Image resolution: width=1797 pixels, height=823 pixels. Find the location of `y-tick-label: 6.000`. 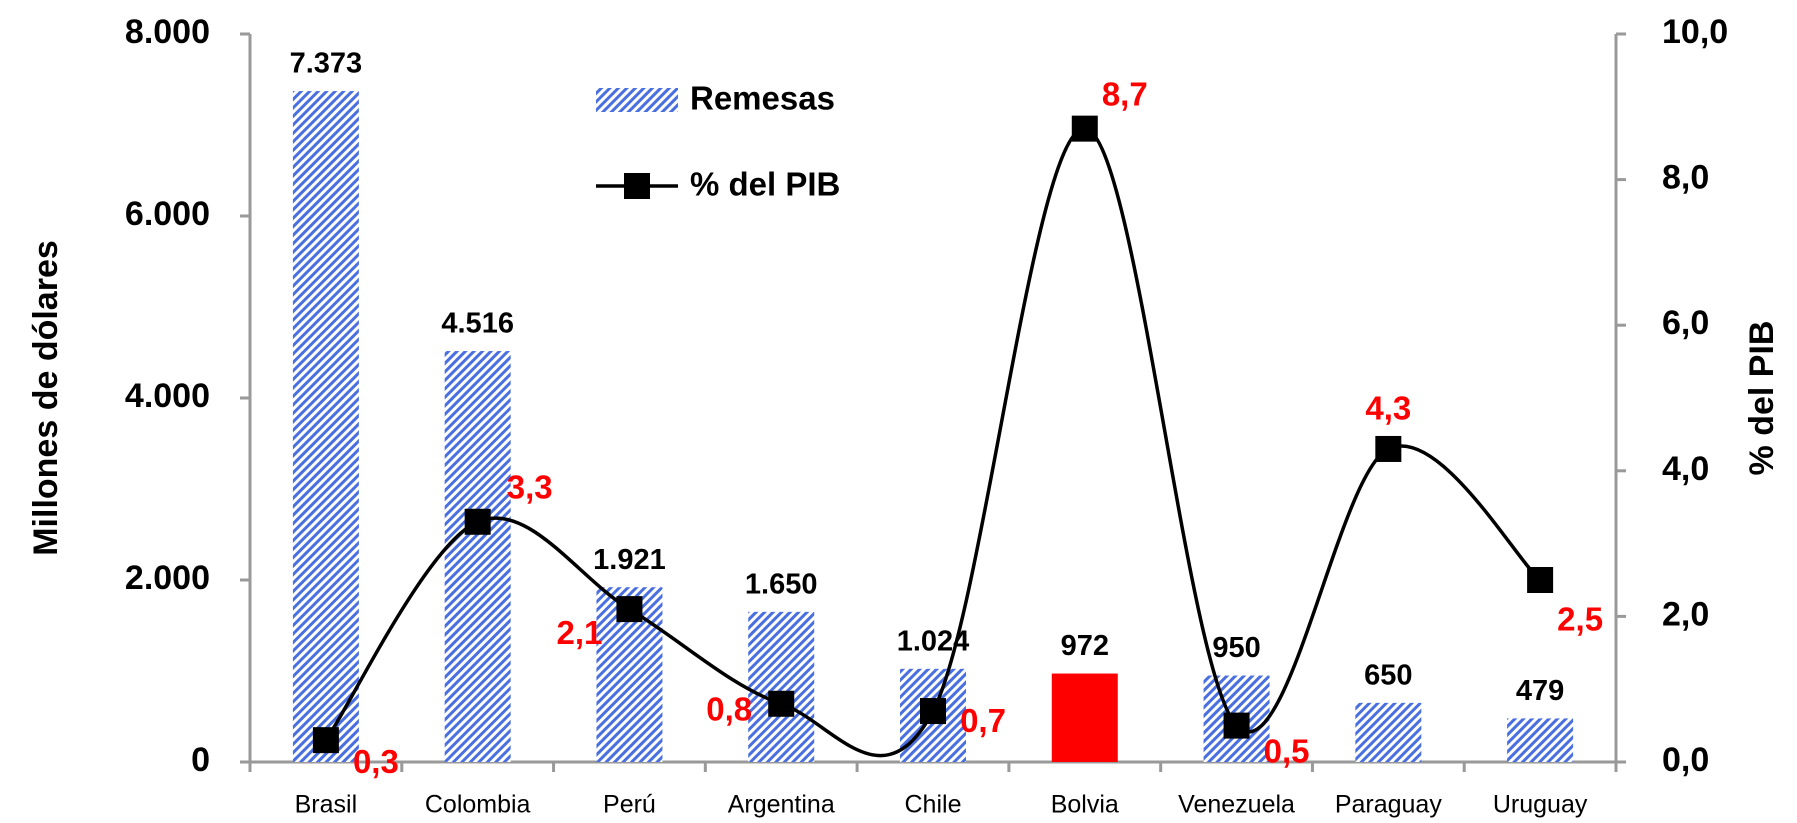

y-tick-label: 6.000 is located at coordinates (167, 214).